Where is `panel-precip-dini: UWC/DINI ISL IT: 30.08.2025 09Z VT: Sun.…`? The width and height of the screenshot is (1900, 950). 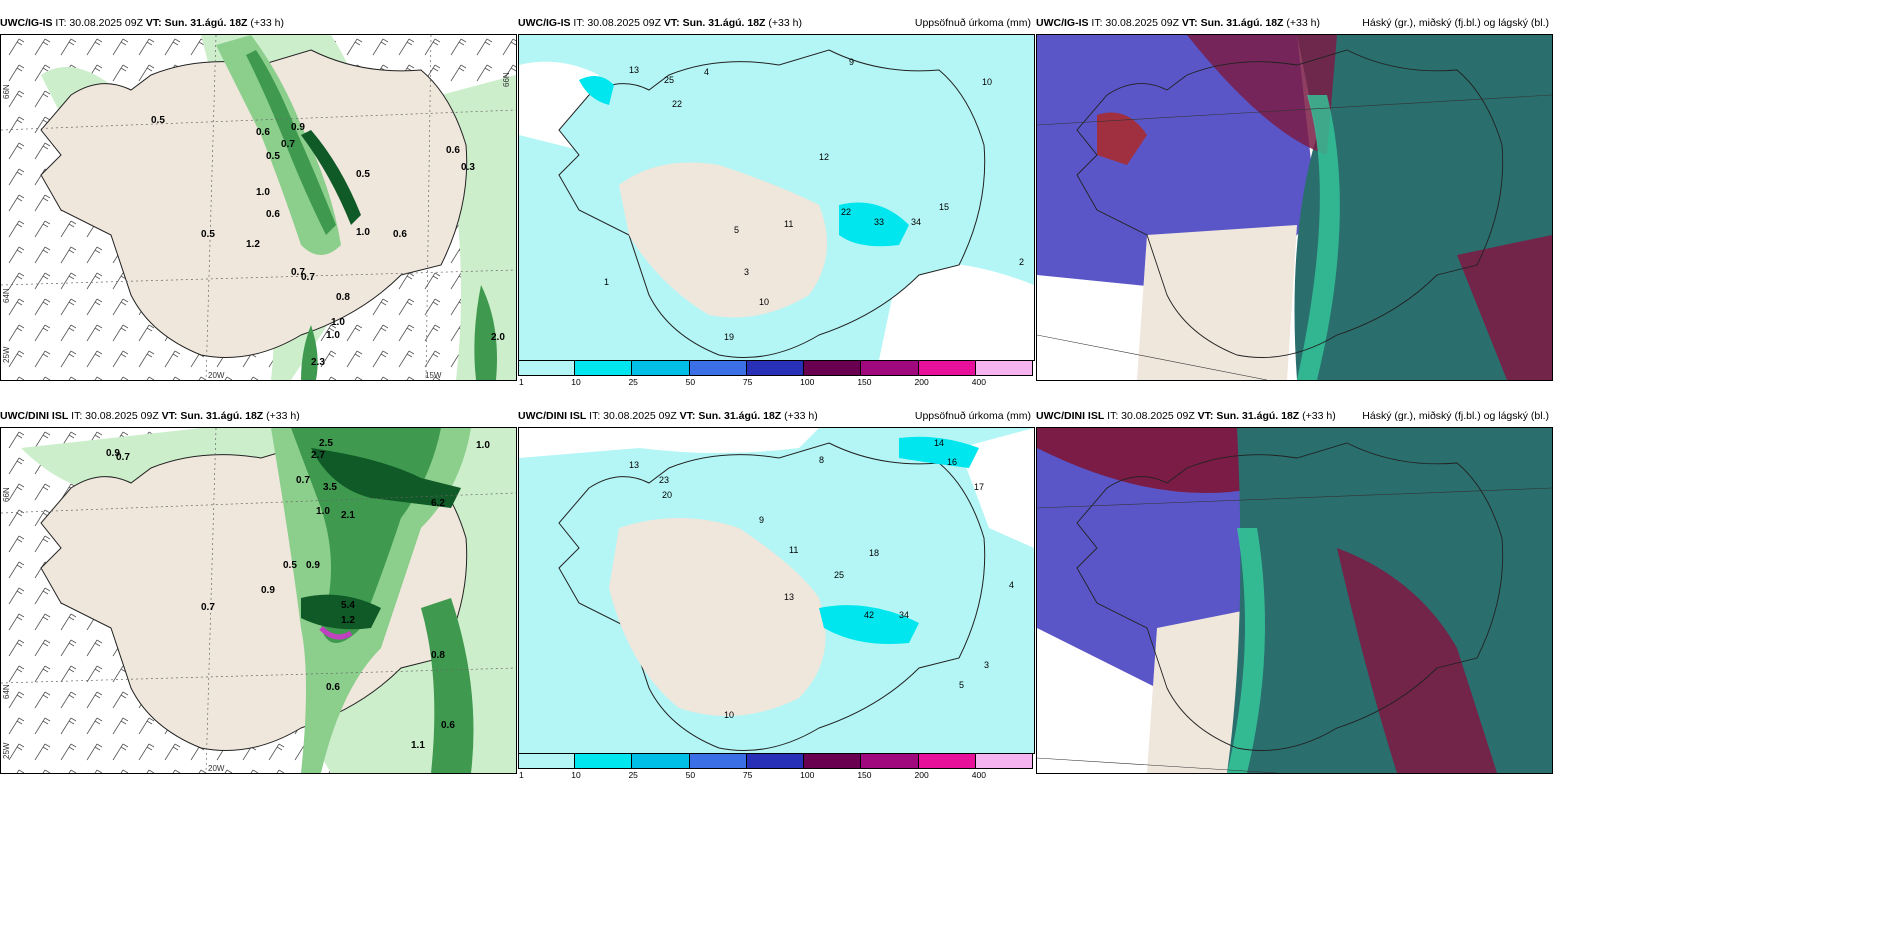
panel-precip-dini: UWC/DINI ISL IT: 30.08.2025 09Z VT: Sun.… is located at coordinates (258, 590).